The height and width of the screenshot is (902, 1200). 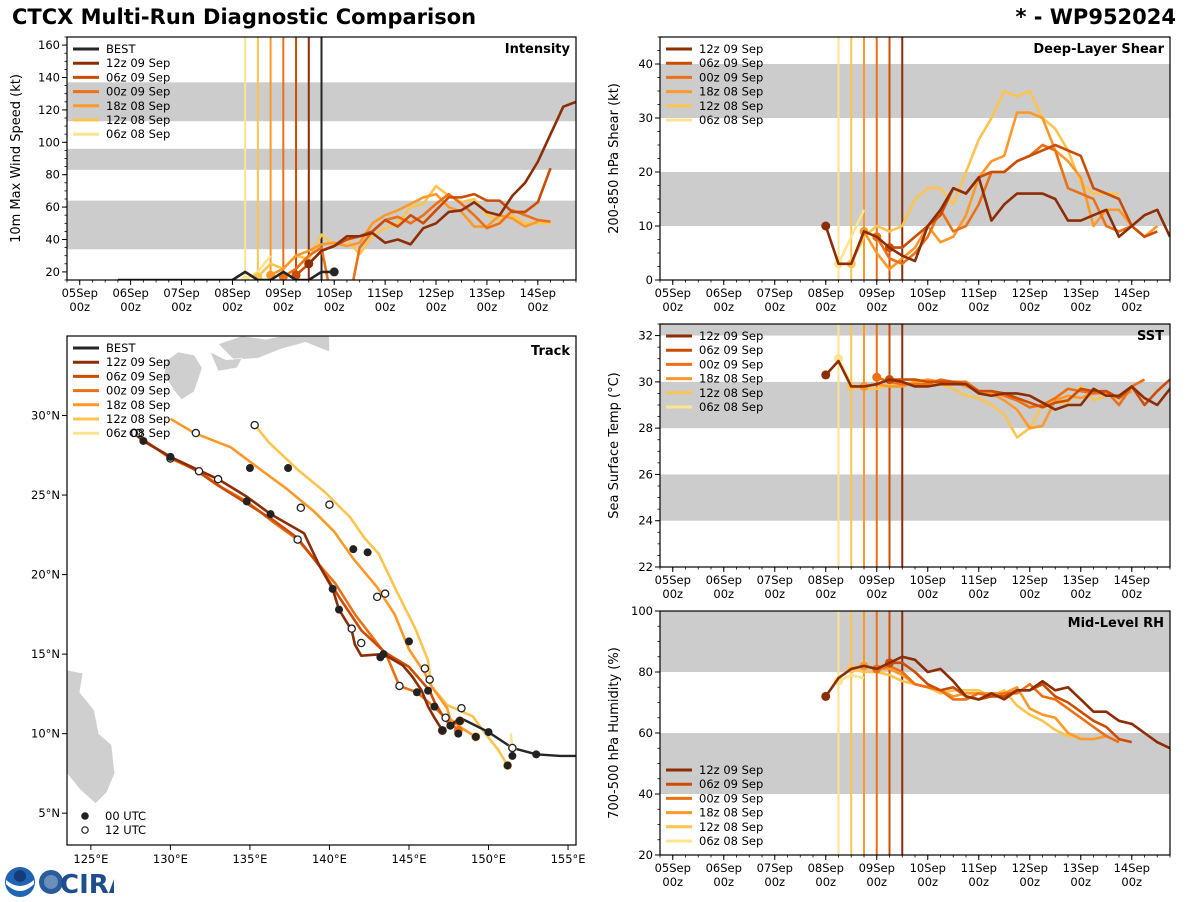 I want to click on series-line-12z-08-sep, so click(x=979, y=409).